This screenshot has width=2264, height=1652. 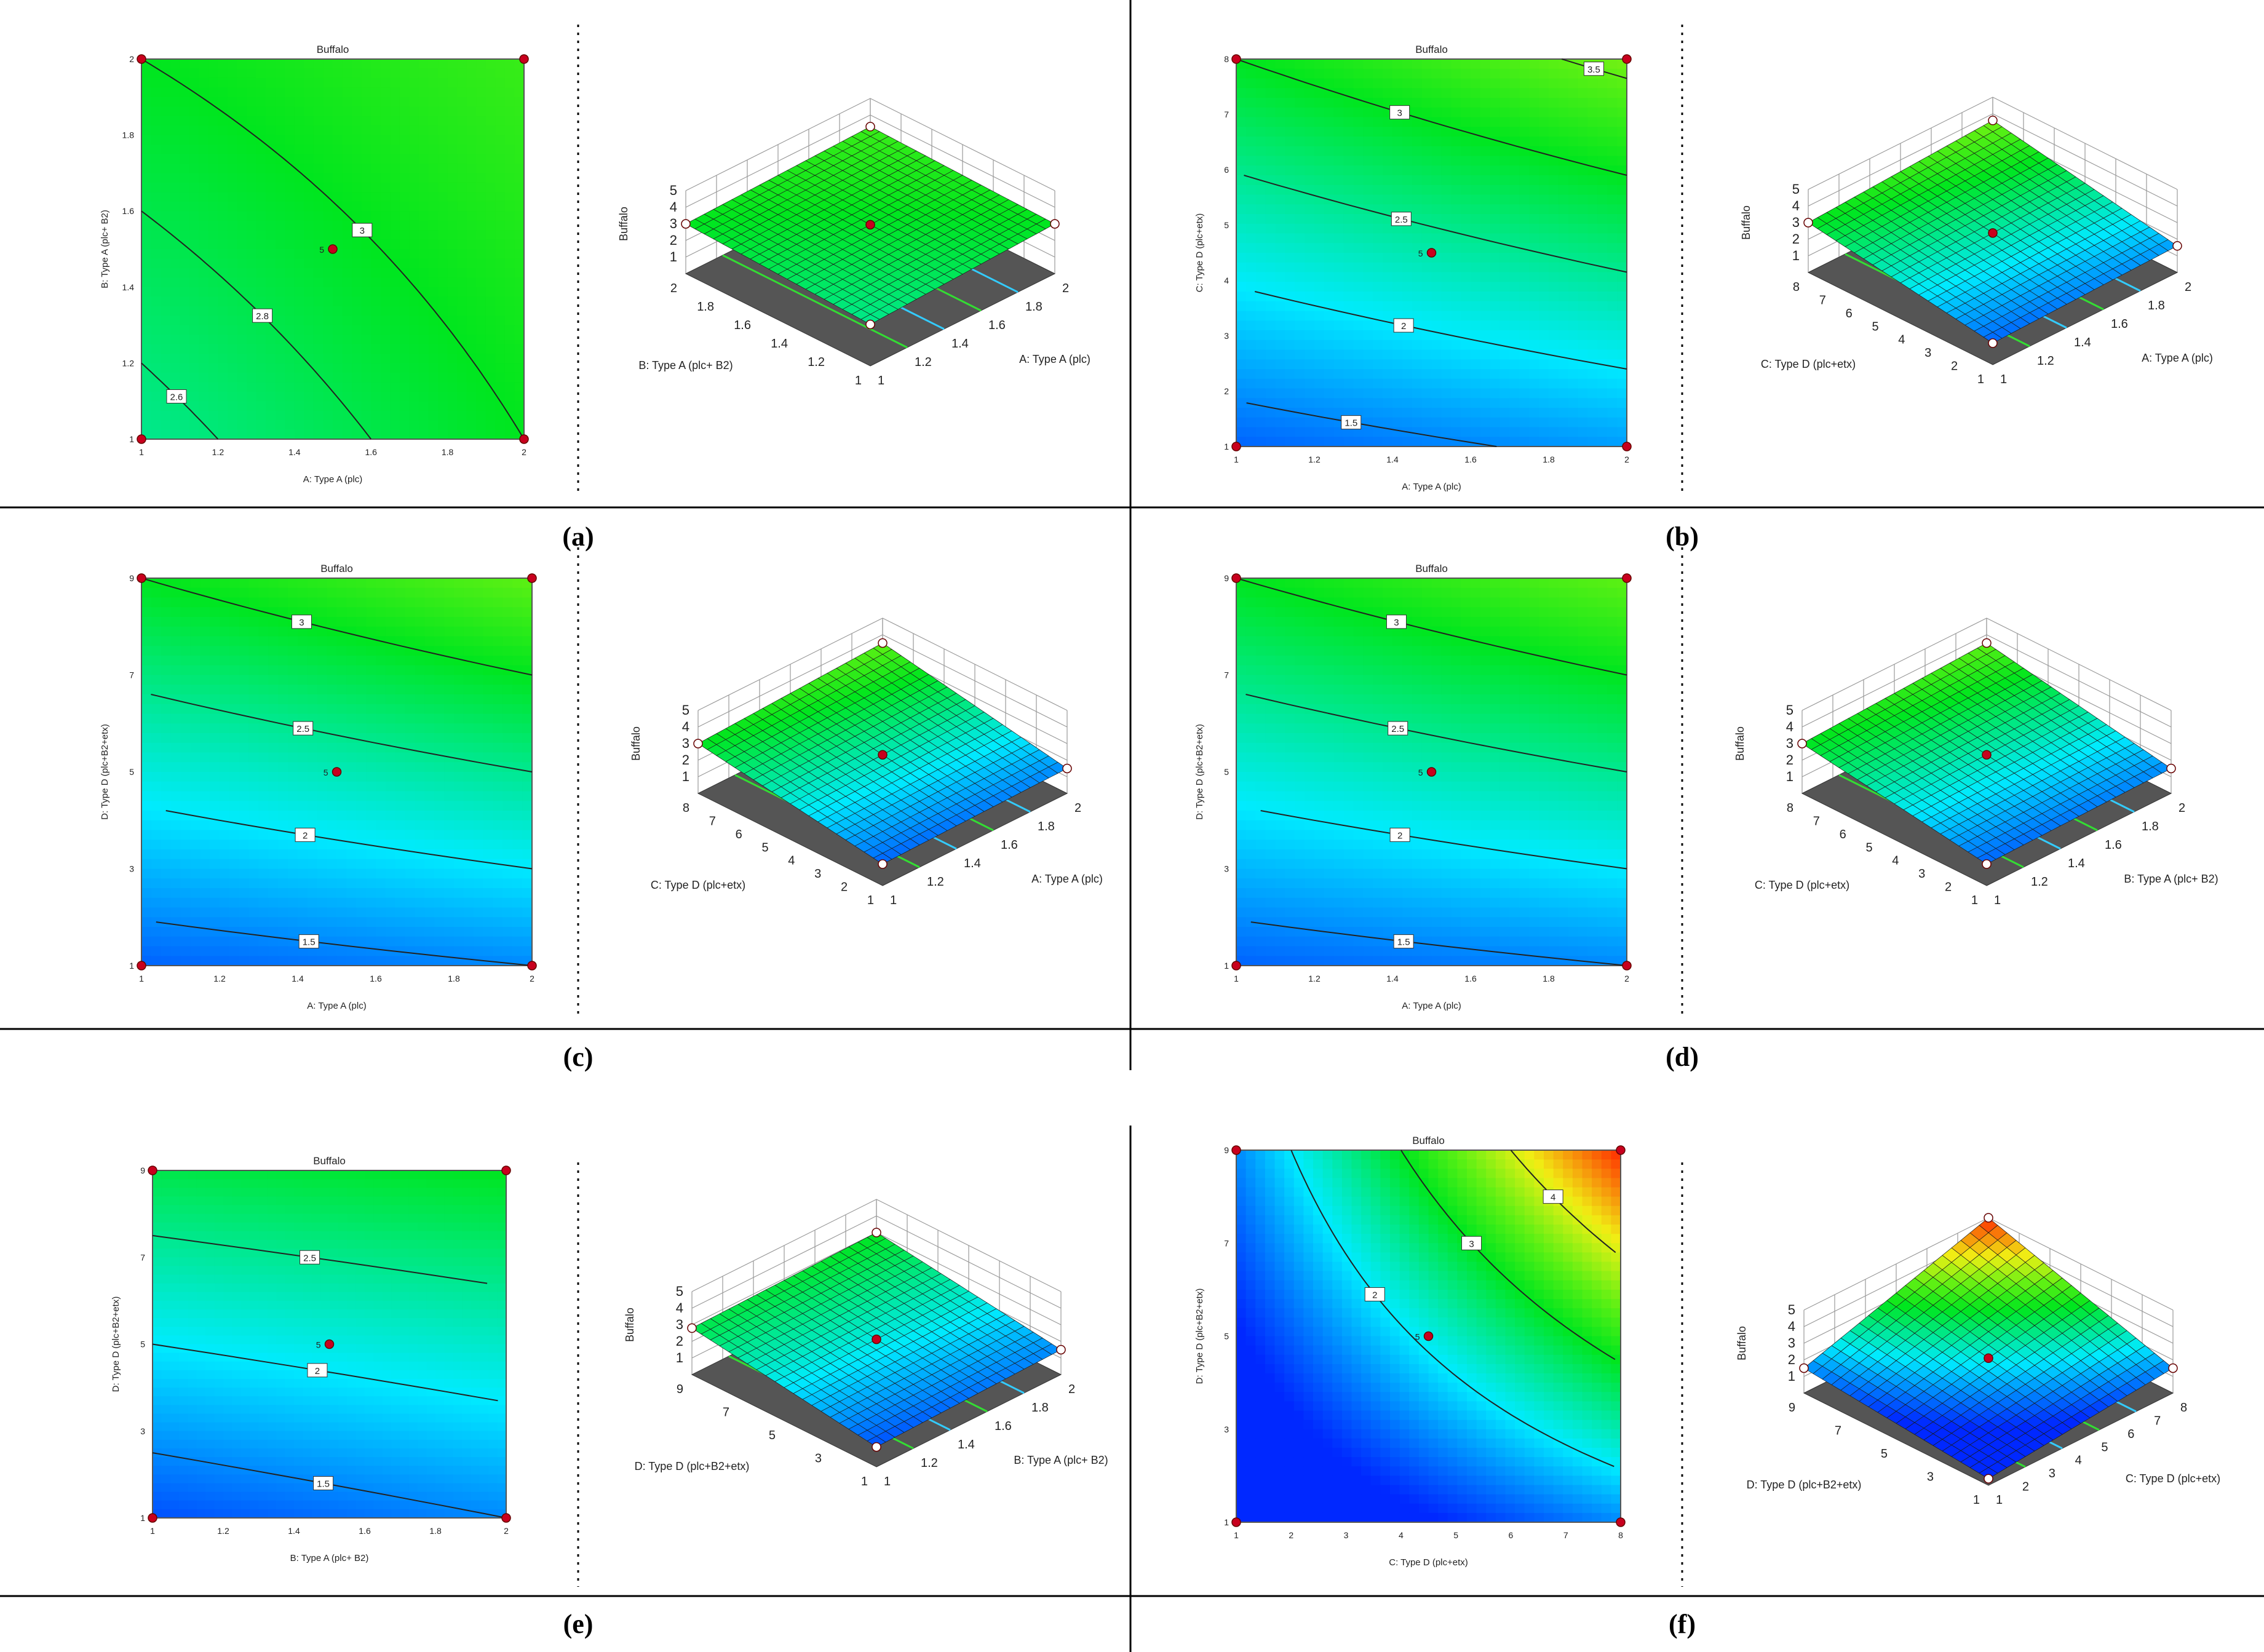 I want to click on contour-y-tick: 3, so click(x=1226, y=336).